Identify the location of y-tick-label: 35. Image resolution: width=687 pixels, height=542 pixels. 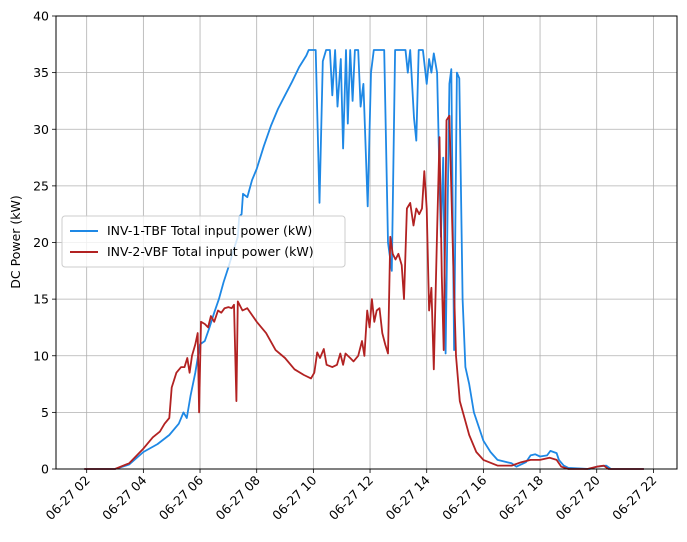
(41, 72).